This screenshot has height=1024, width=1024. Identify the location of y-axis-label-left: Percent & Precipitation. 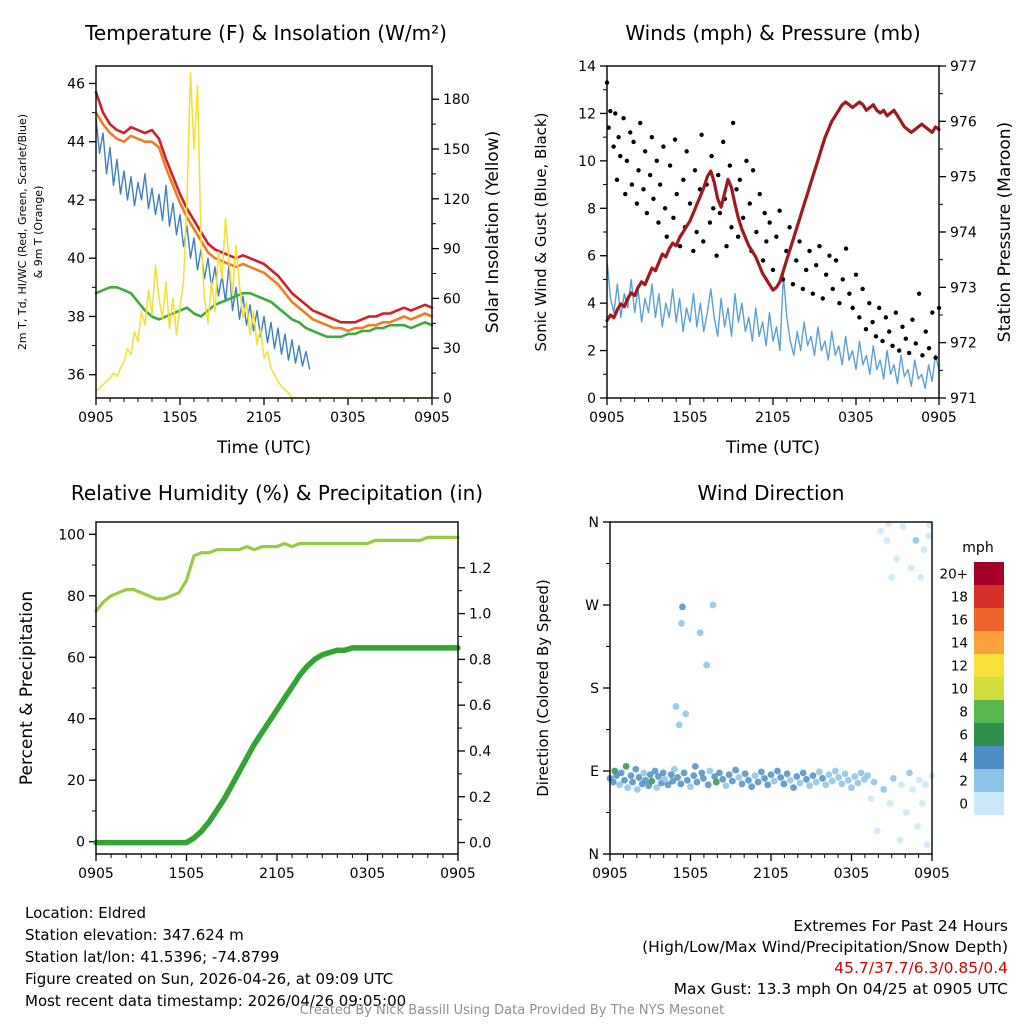
(27, 688).